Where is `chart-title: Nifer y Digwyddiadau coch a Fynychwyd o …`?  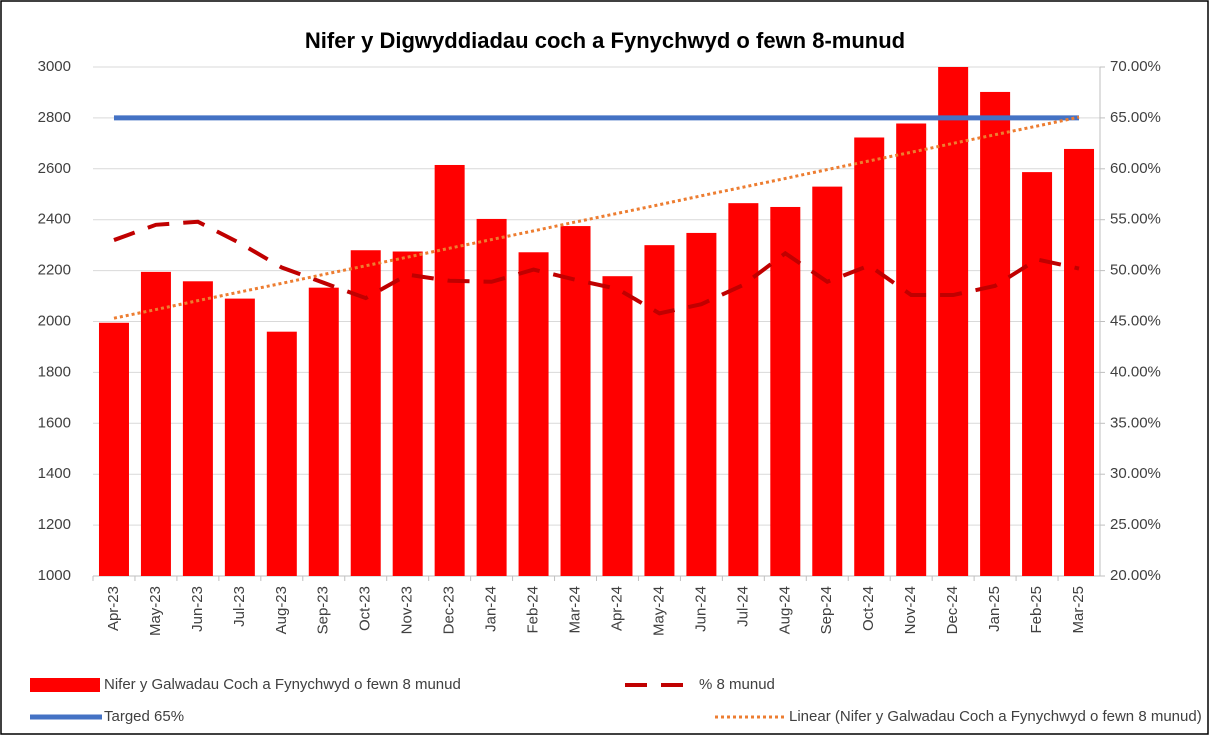
chart-title: Nifer y Digwyddiadau coch a Fynychwyd o … is located at coordinates (605, 40).